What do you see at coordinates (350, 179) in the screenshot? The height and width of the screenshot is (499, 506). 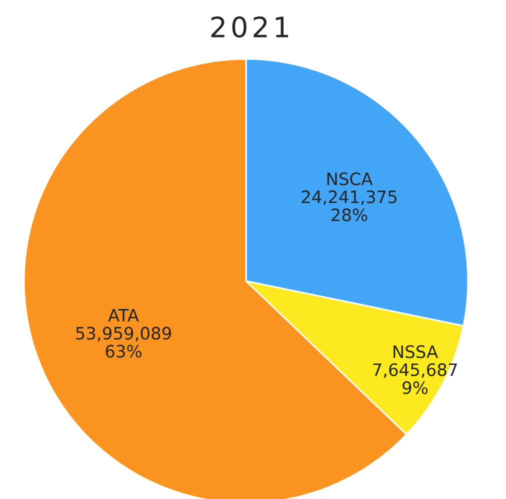 I see `slice-label: NSCA` at bounding box center [350, 179].